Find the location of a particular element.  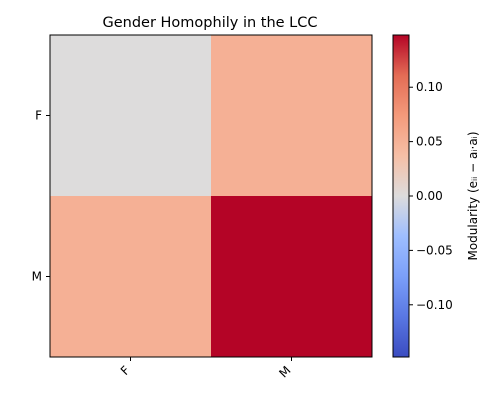

y-axis: FM is located at coordinates (41, 196).